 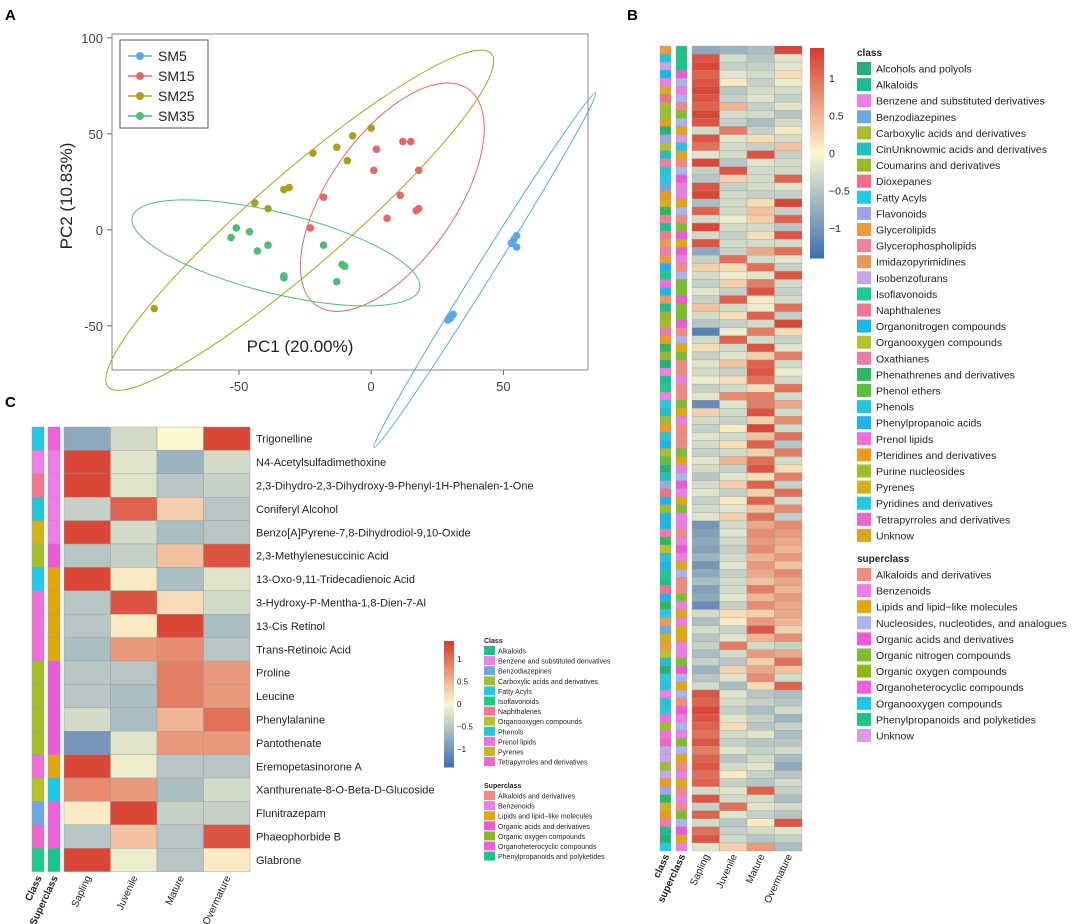 I want to click on legend-marker-sm25, so click(x=140, y=96).